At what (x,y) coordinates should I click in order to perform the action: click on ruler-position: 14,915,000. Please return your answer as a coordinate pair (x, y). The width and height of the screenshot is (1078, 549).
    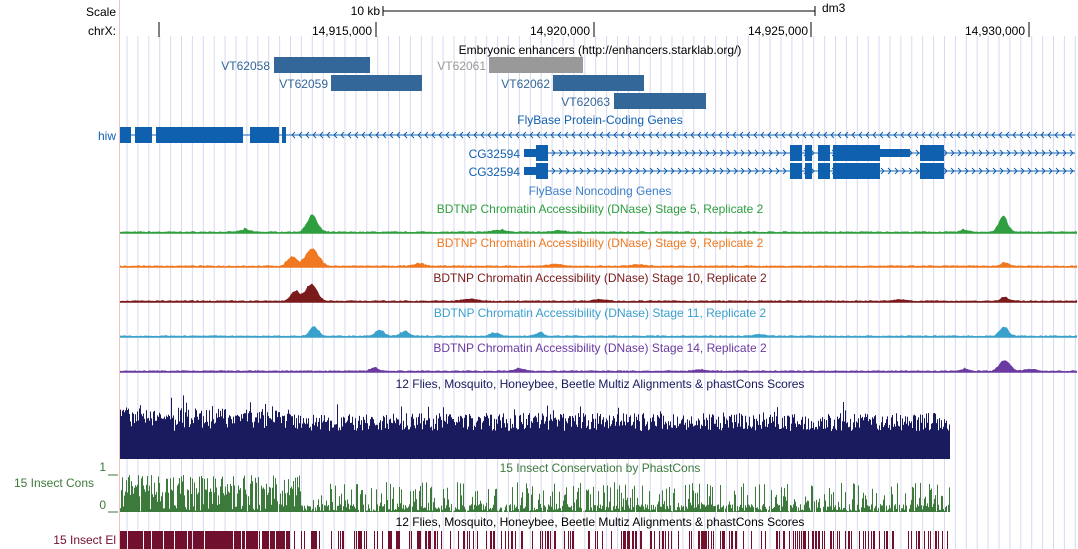
    Looking at the image, I should click on (341, 31).